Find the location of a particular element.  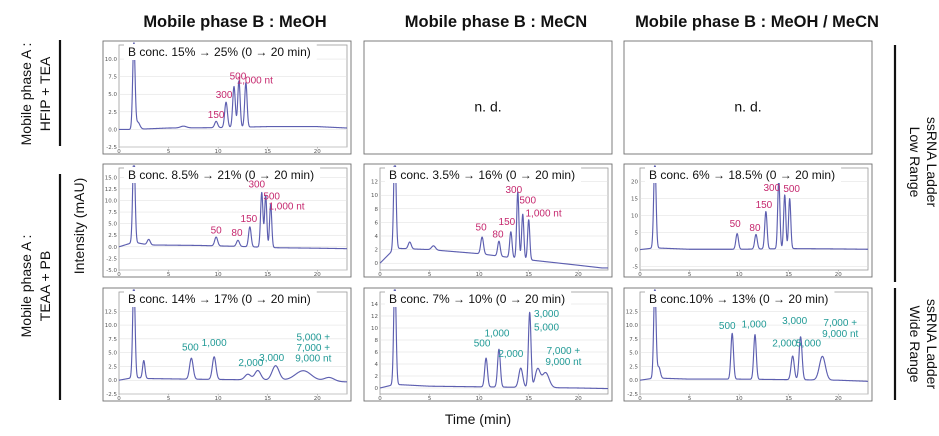

gradient-condition-label: B conc. 15% → 25% (0 → 20 min) is located at coordinates (219, 52).